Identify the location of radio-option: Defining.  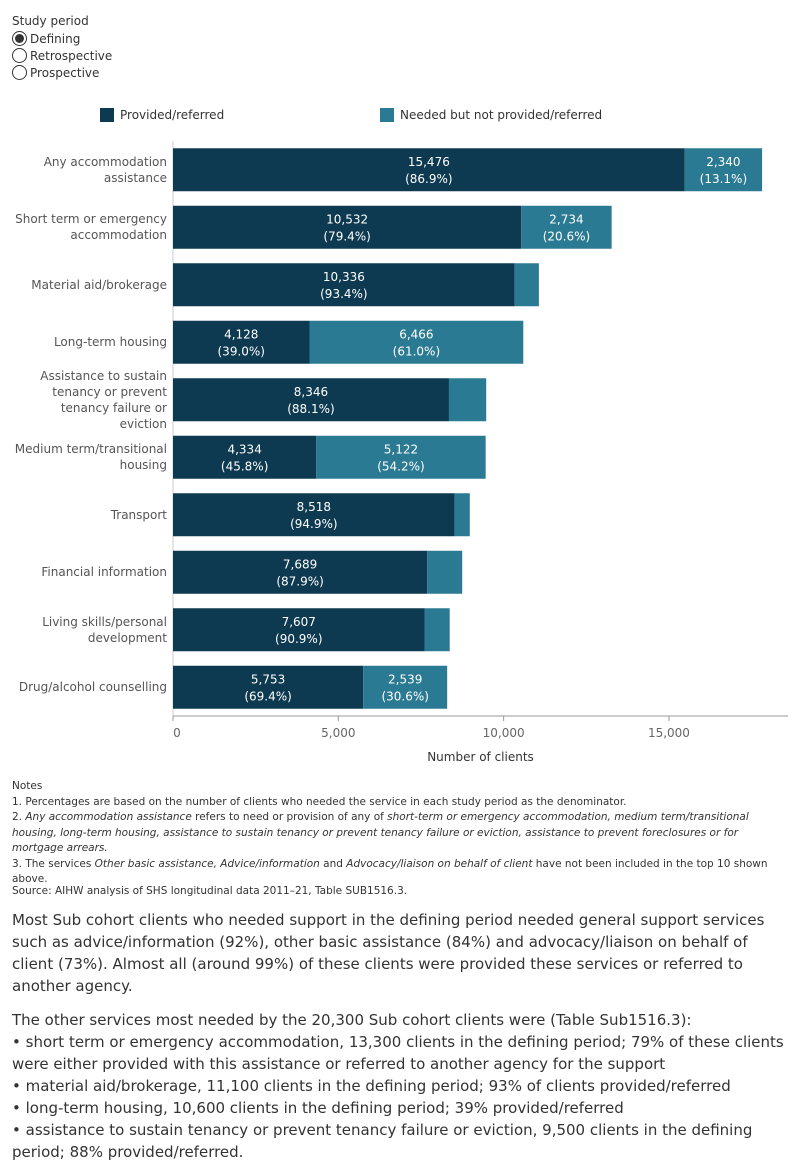
(62, 38).